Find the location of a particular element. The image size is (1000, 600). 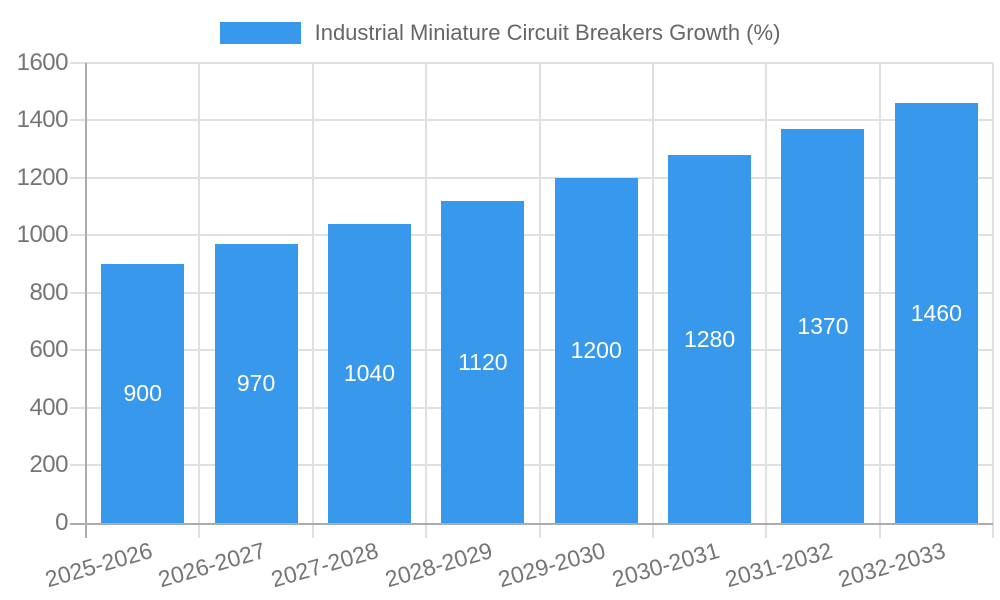

legend-swatch is located at coordinates (260, 33).